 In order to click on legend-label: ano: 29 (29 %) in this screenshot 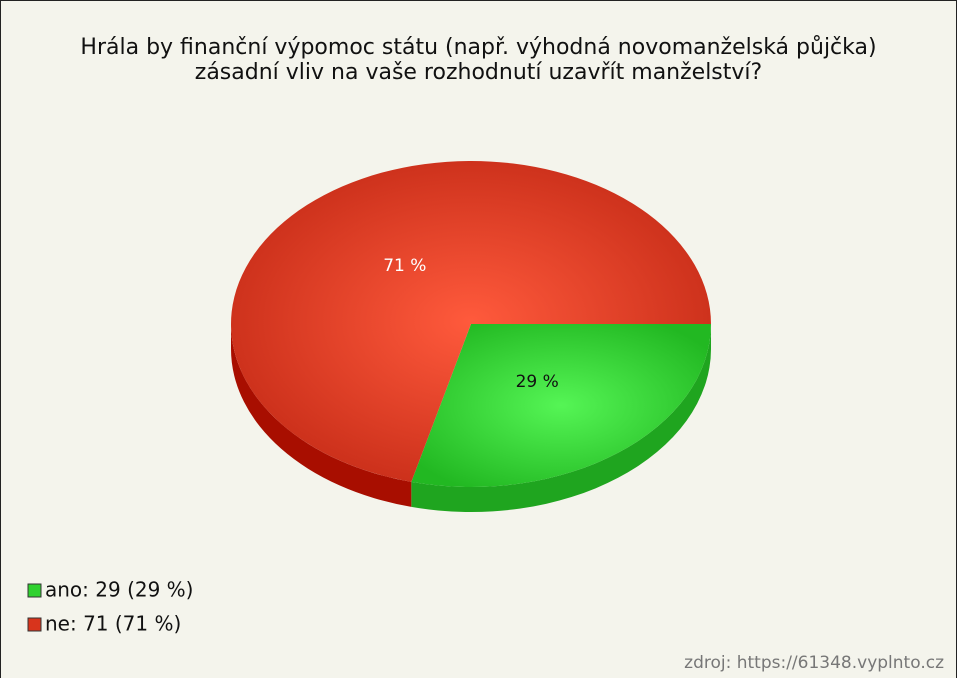, I will do `click(119, 590)`.